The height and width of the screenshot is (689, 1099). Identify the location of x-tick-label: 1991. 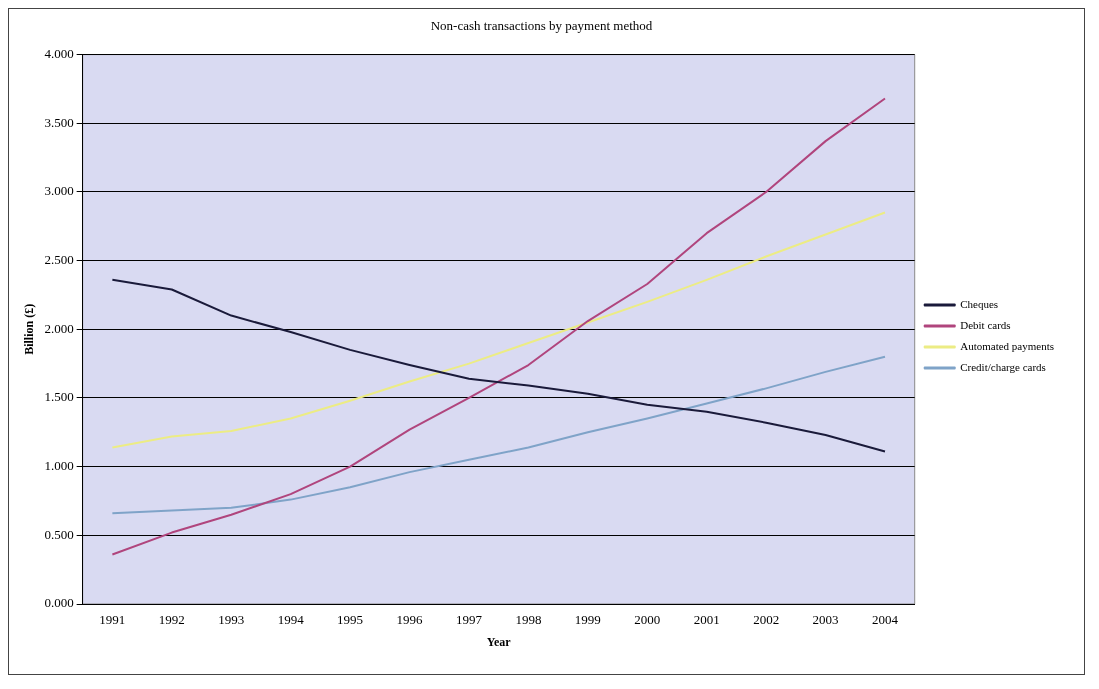
(112, 620).